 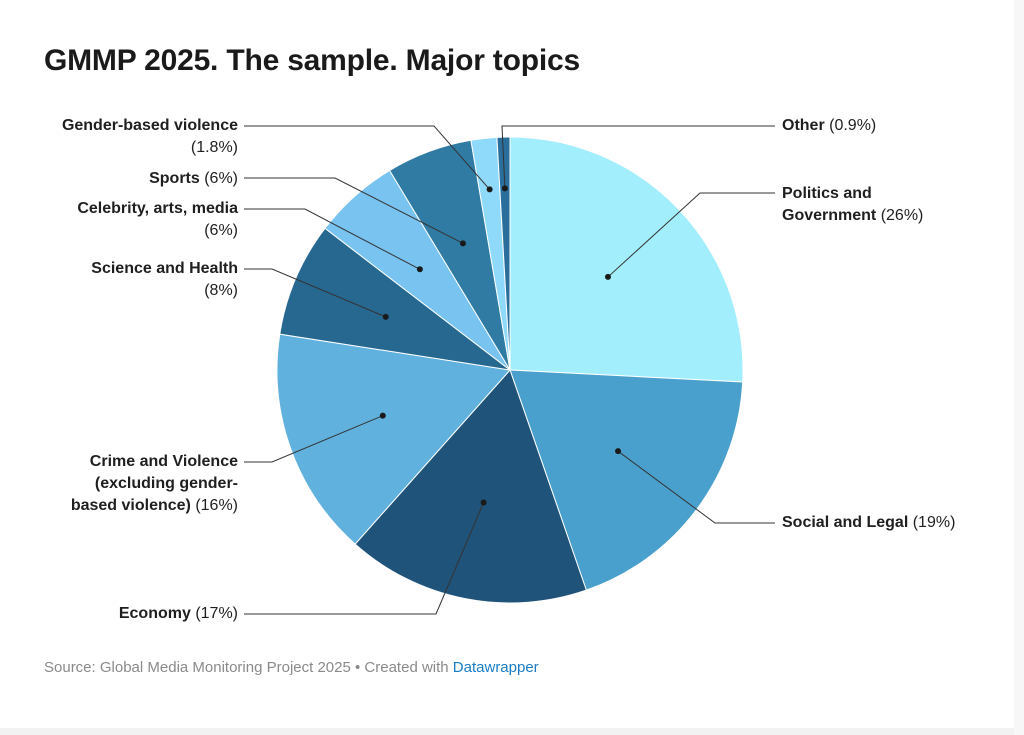 I want to click on chart-title: GMMP 2025. The sample. Major topics, so click(x=312, y=60).